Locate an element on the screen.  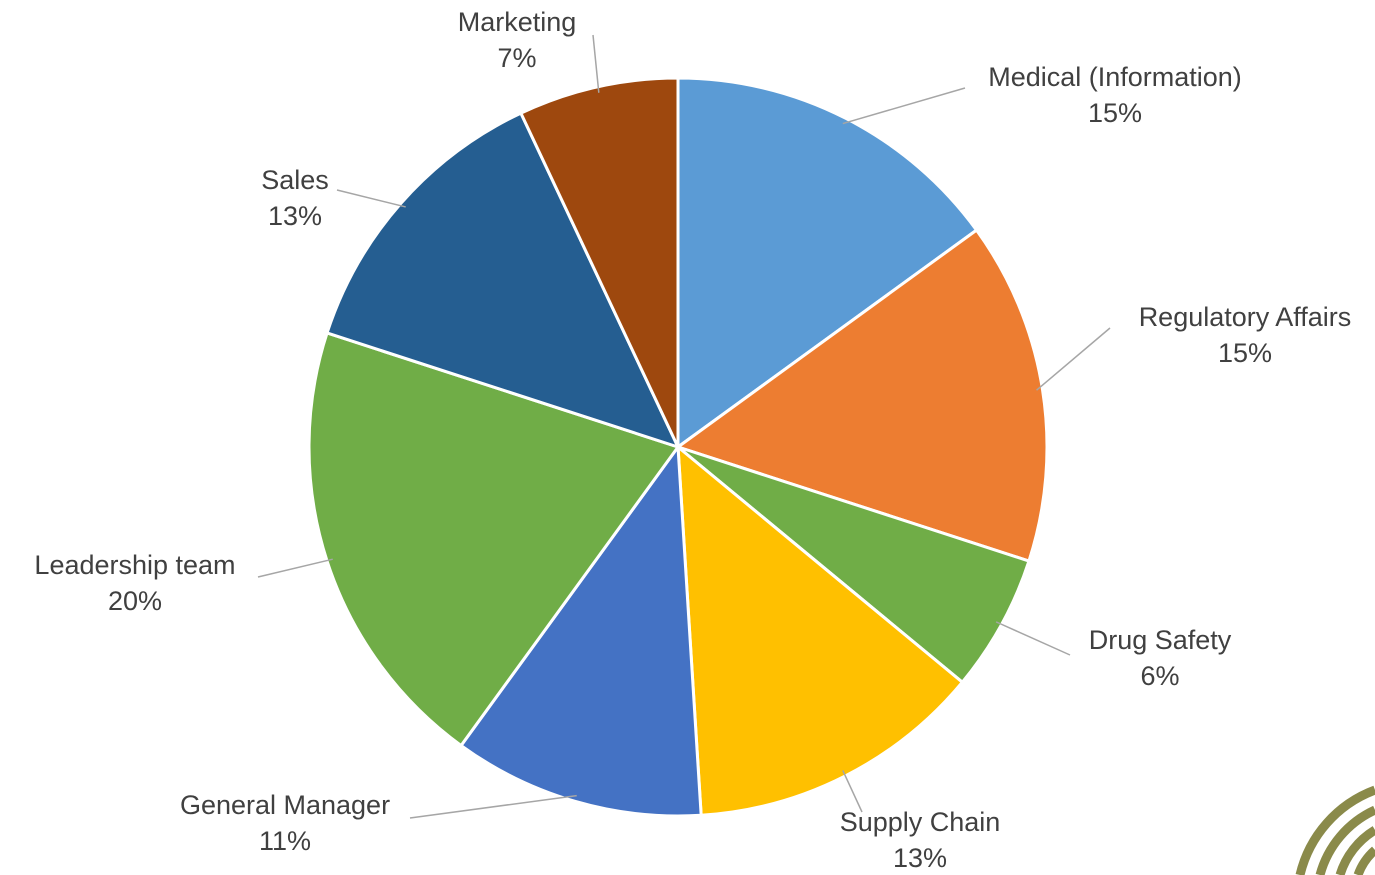
slice-label: Medical (Information) is located at coordinates (1115, 77).